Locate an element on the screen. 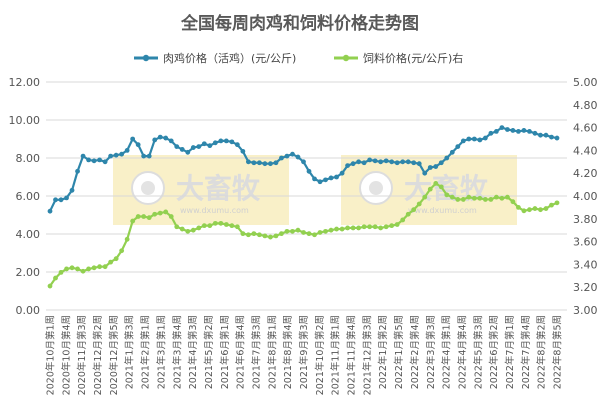  watermark-right-logo-inner is located at coordinates (376, 188).